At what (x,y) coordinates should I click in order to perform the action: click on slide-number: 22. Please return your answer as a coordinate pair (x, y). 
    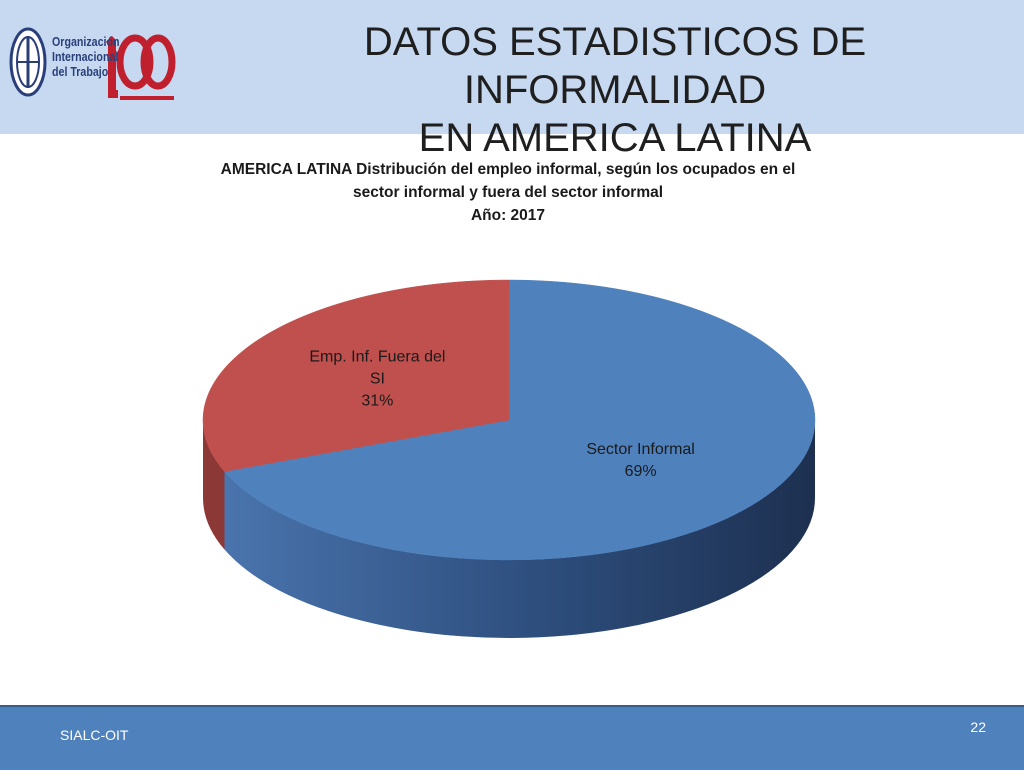
    Looking at the image, I should click on (978, 727).